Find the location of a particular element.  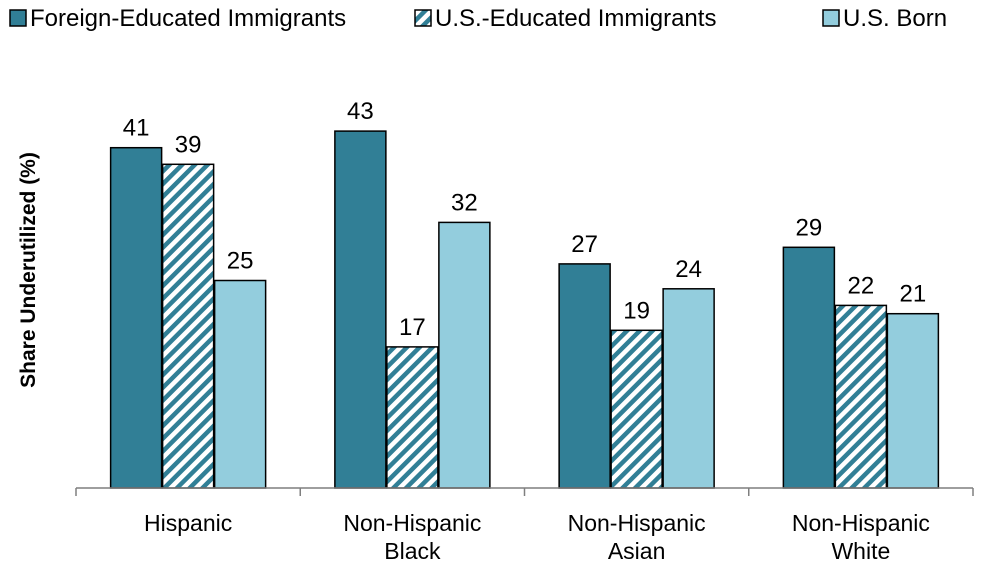

bar-cat4-series1 is located at coordinates (809, 367).